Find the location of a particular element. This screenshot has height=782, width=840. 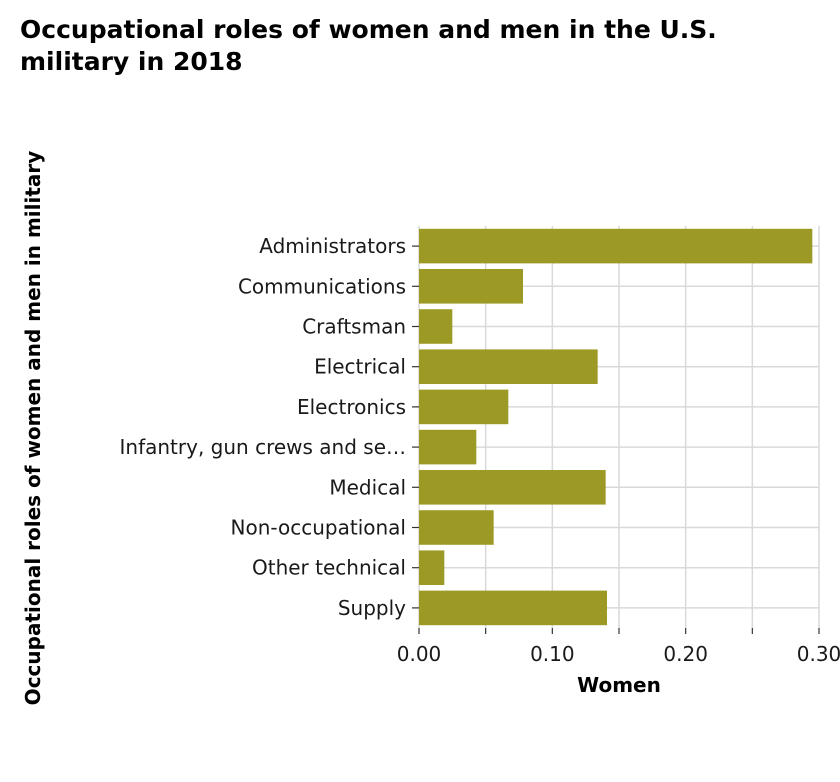

y-tick-label: Administrators is located at coordinates (332, 246).